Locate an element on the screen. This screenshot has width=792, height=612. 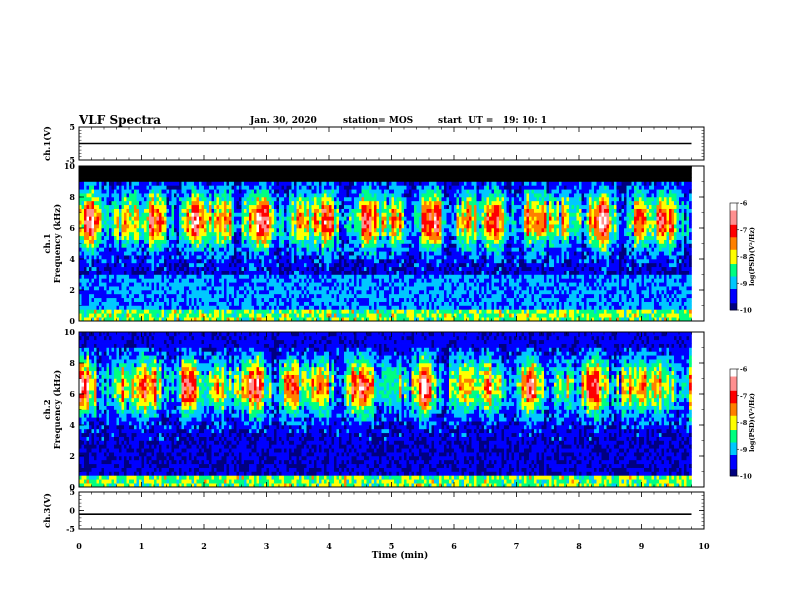
time-axis: Time (min) 0 1 2 3 4 5 6 7 8 9 10 is located at coordinates (393, 551).